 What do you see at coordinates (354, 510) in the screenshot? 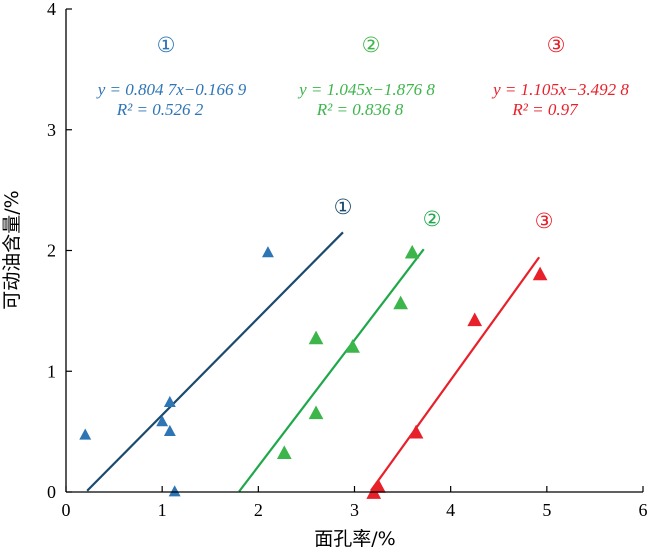
I see `x-tick-label: 3` at bounding box center [354, 510].